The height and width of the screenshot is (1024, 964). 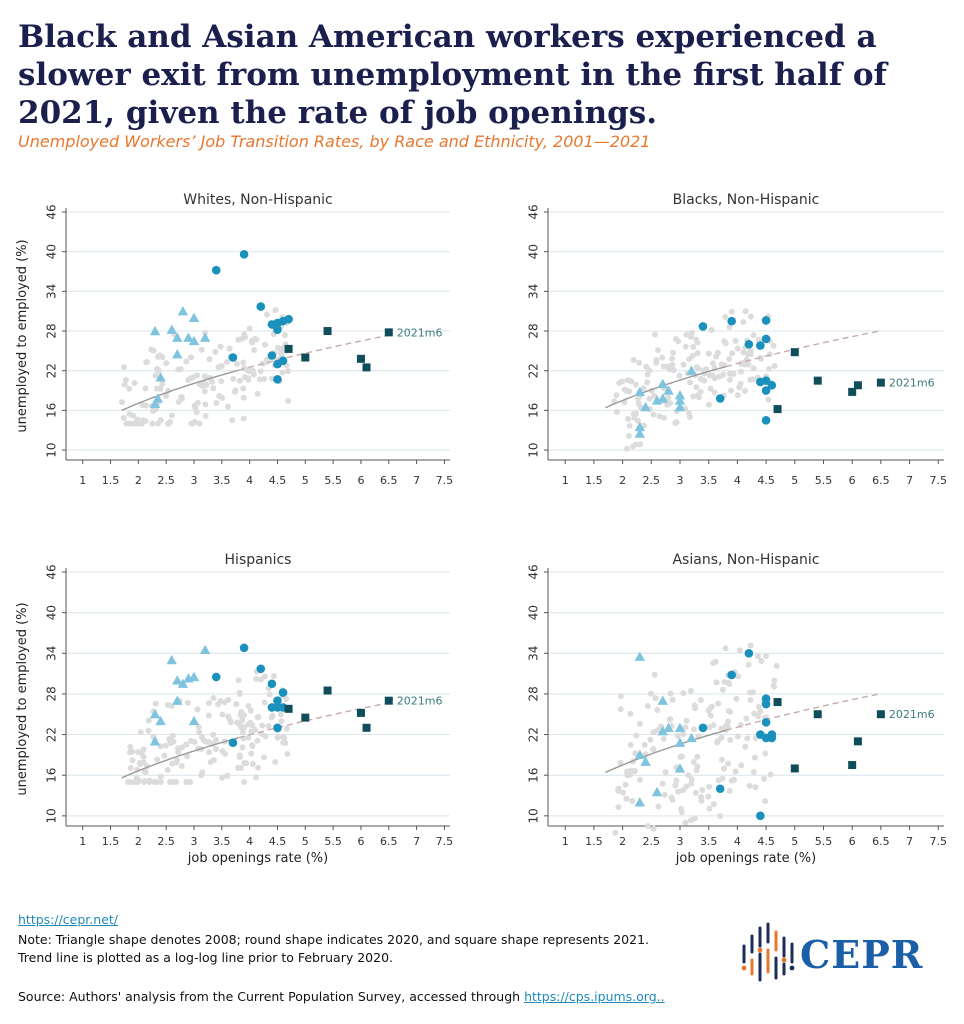 I want to click on x-tick-label: 3, so click(x=194, y=841).